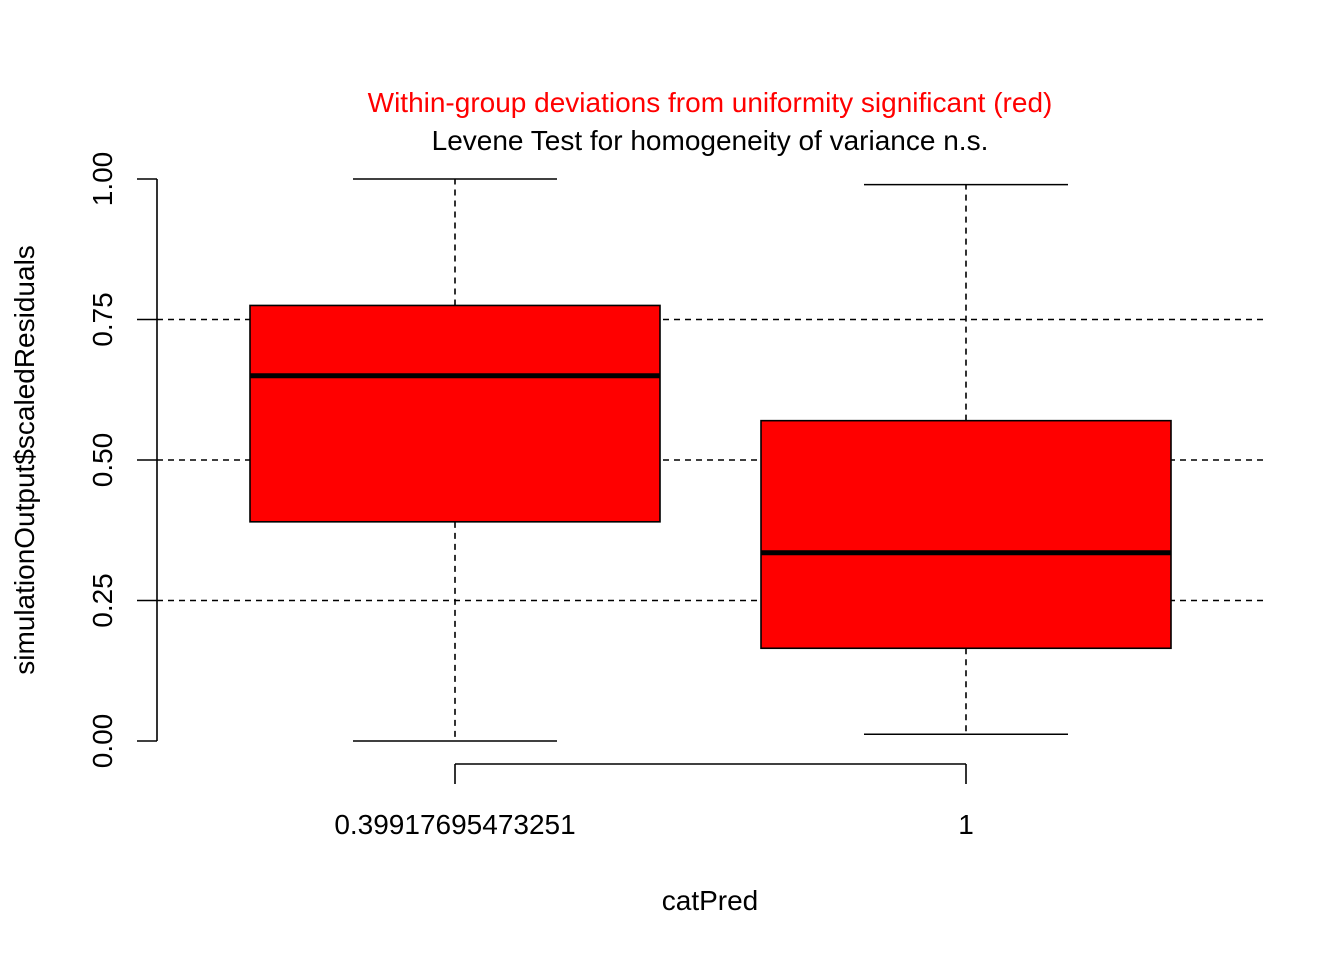  Describe the element at coordinates (122, 460) in the screenshot. I see `y-axis: 0.00 0.25 0.50 0.75 1.00` at that location.